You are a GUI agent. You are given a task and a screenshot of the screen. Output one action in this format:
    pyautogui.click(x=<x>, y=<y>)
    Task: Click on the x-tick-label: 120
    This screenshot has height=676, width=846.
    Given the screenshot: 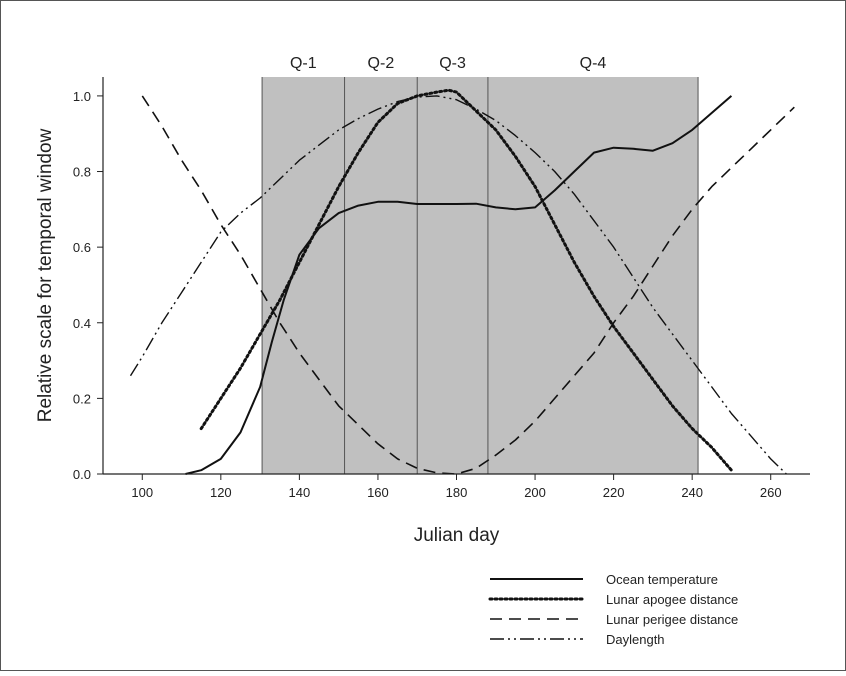 What is the action you would take?
    pyautogui.click(x=221, y=492)
    